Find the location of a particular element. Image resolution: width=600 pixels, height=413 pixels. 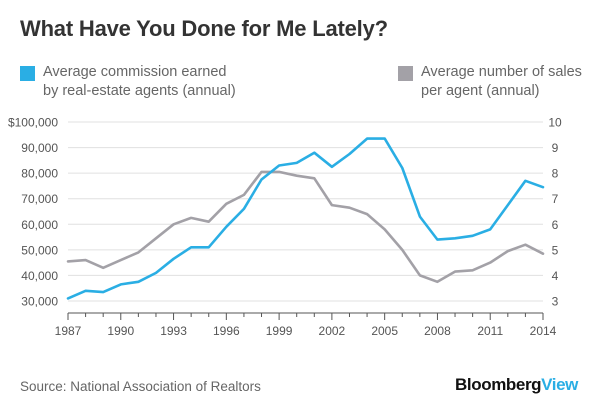

y-right-tick-label: 4 is located at coordinates (555, 276).